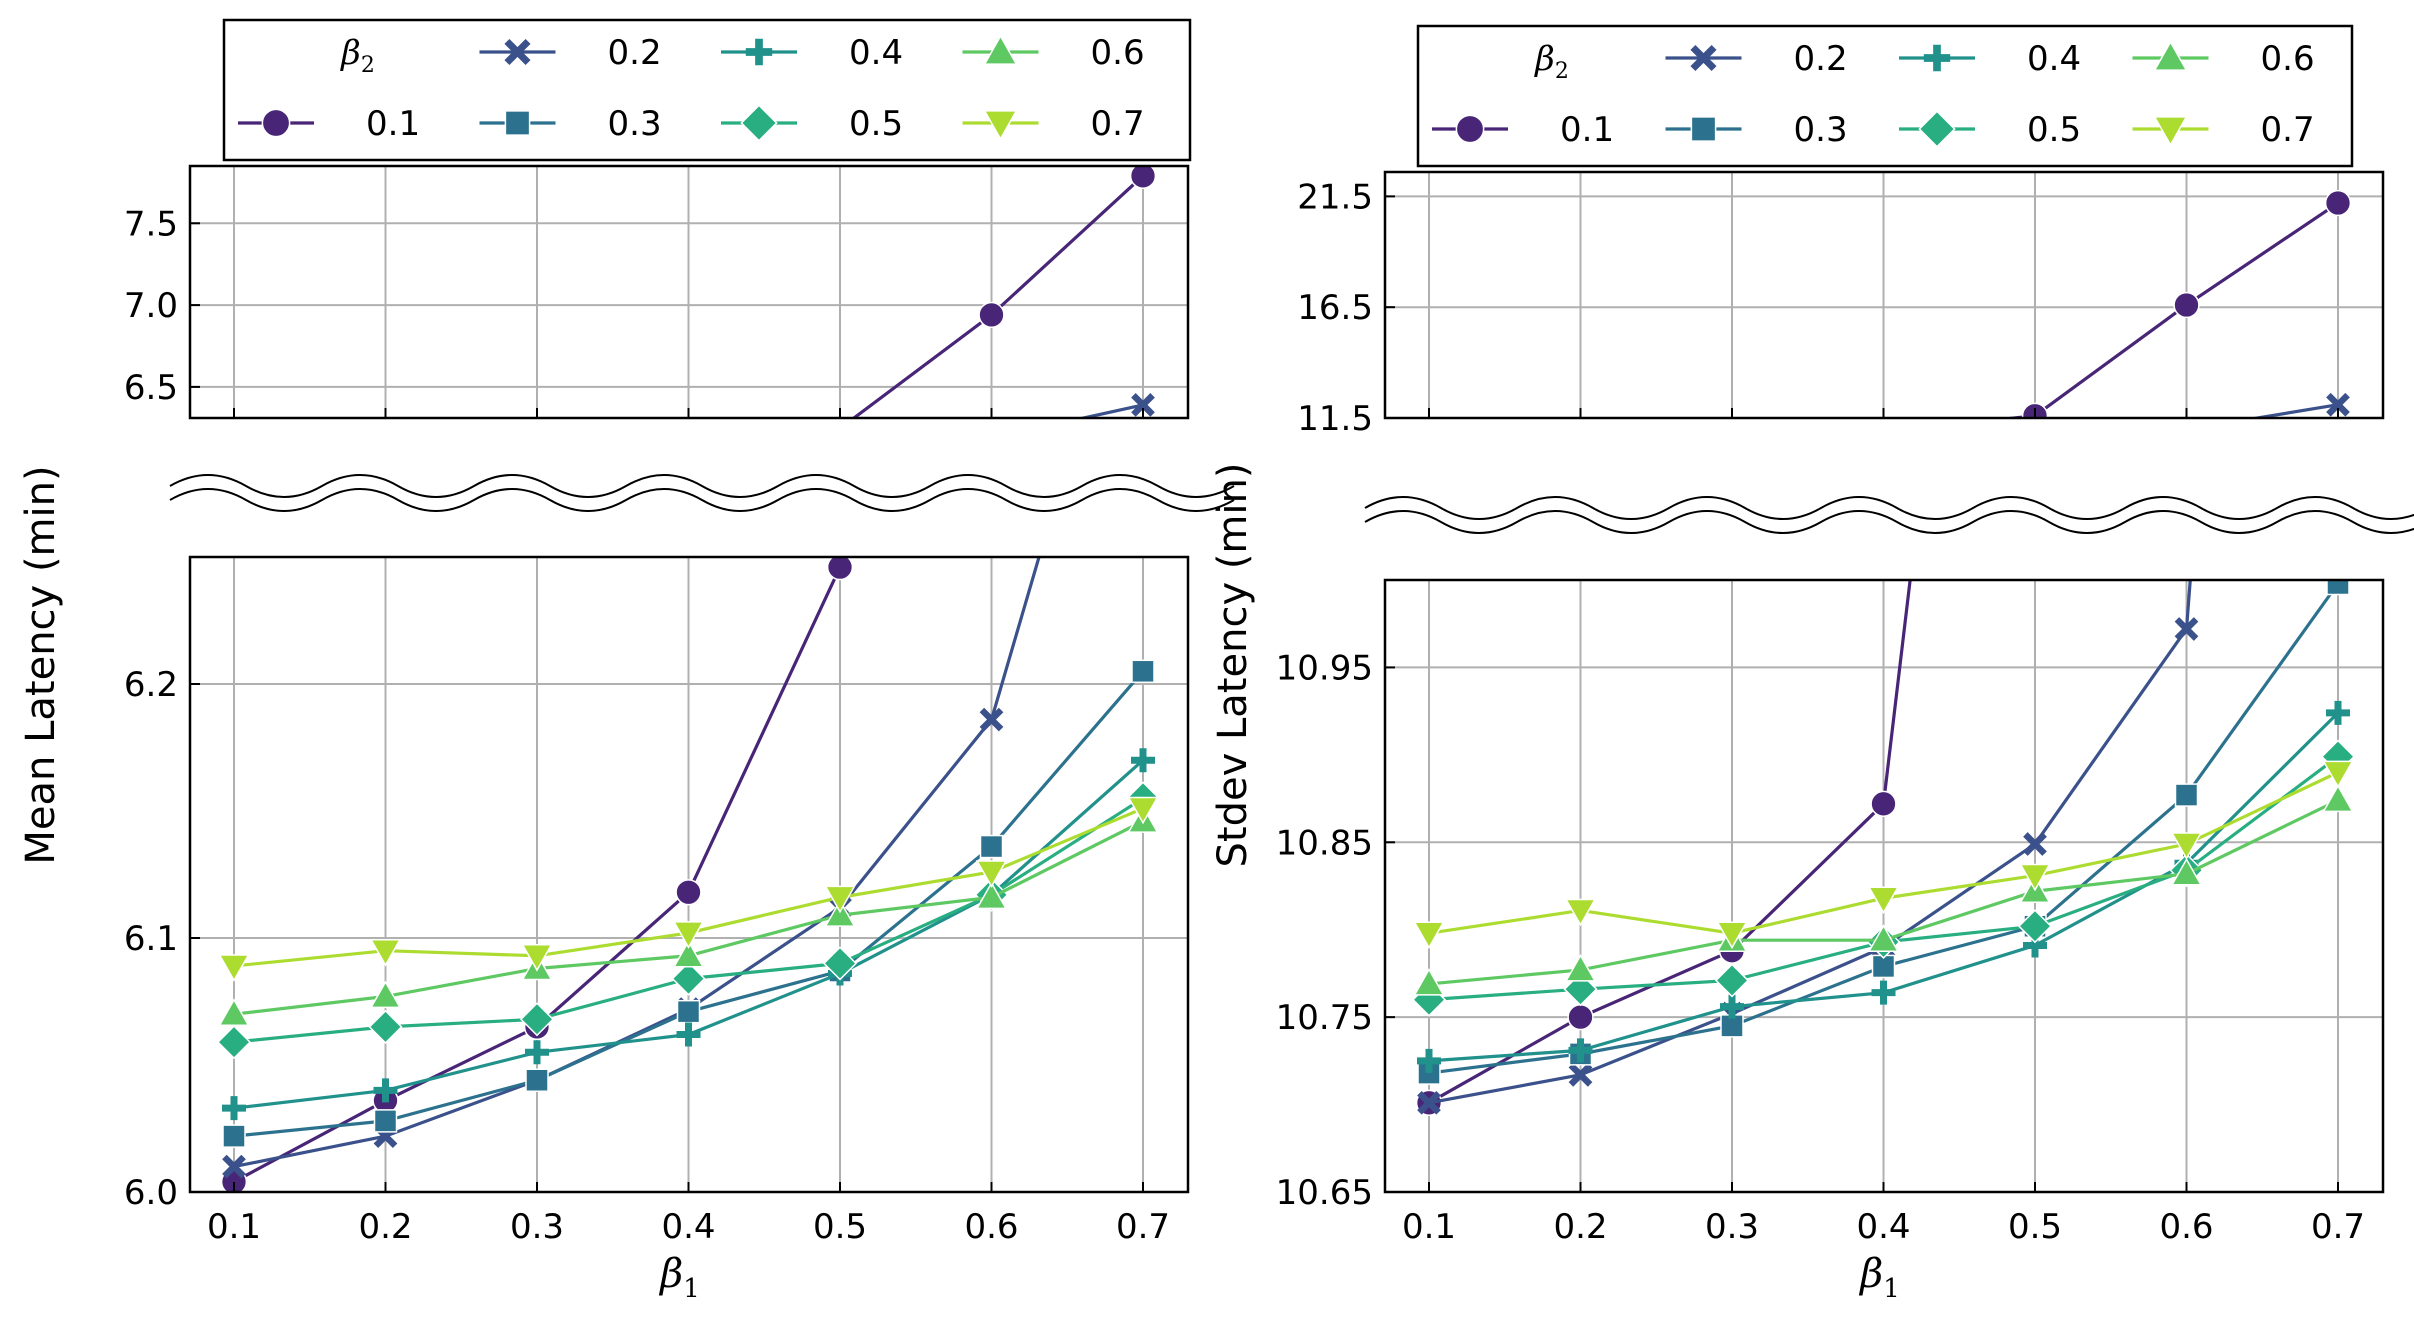  What do you see at coordinates (350, 53) in the screenshot?
I see `mean-legend-title-symbol: β` at bounding box center [350, 53].